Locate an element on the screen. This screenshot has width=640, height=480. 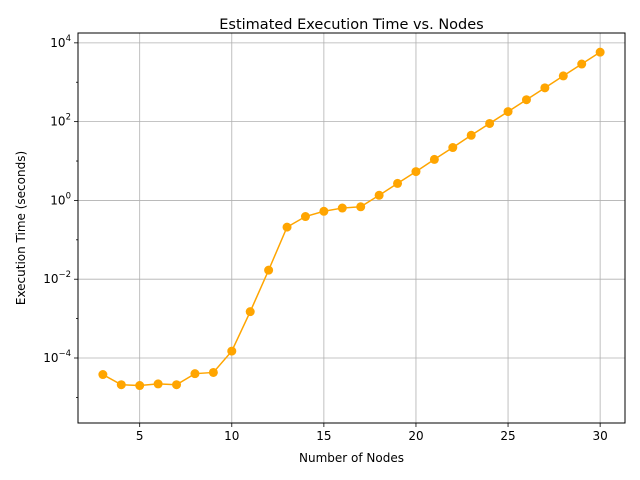
y-axis-label: Execution Time (seconds) is located at coordinates (21, 228).